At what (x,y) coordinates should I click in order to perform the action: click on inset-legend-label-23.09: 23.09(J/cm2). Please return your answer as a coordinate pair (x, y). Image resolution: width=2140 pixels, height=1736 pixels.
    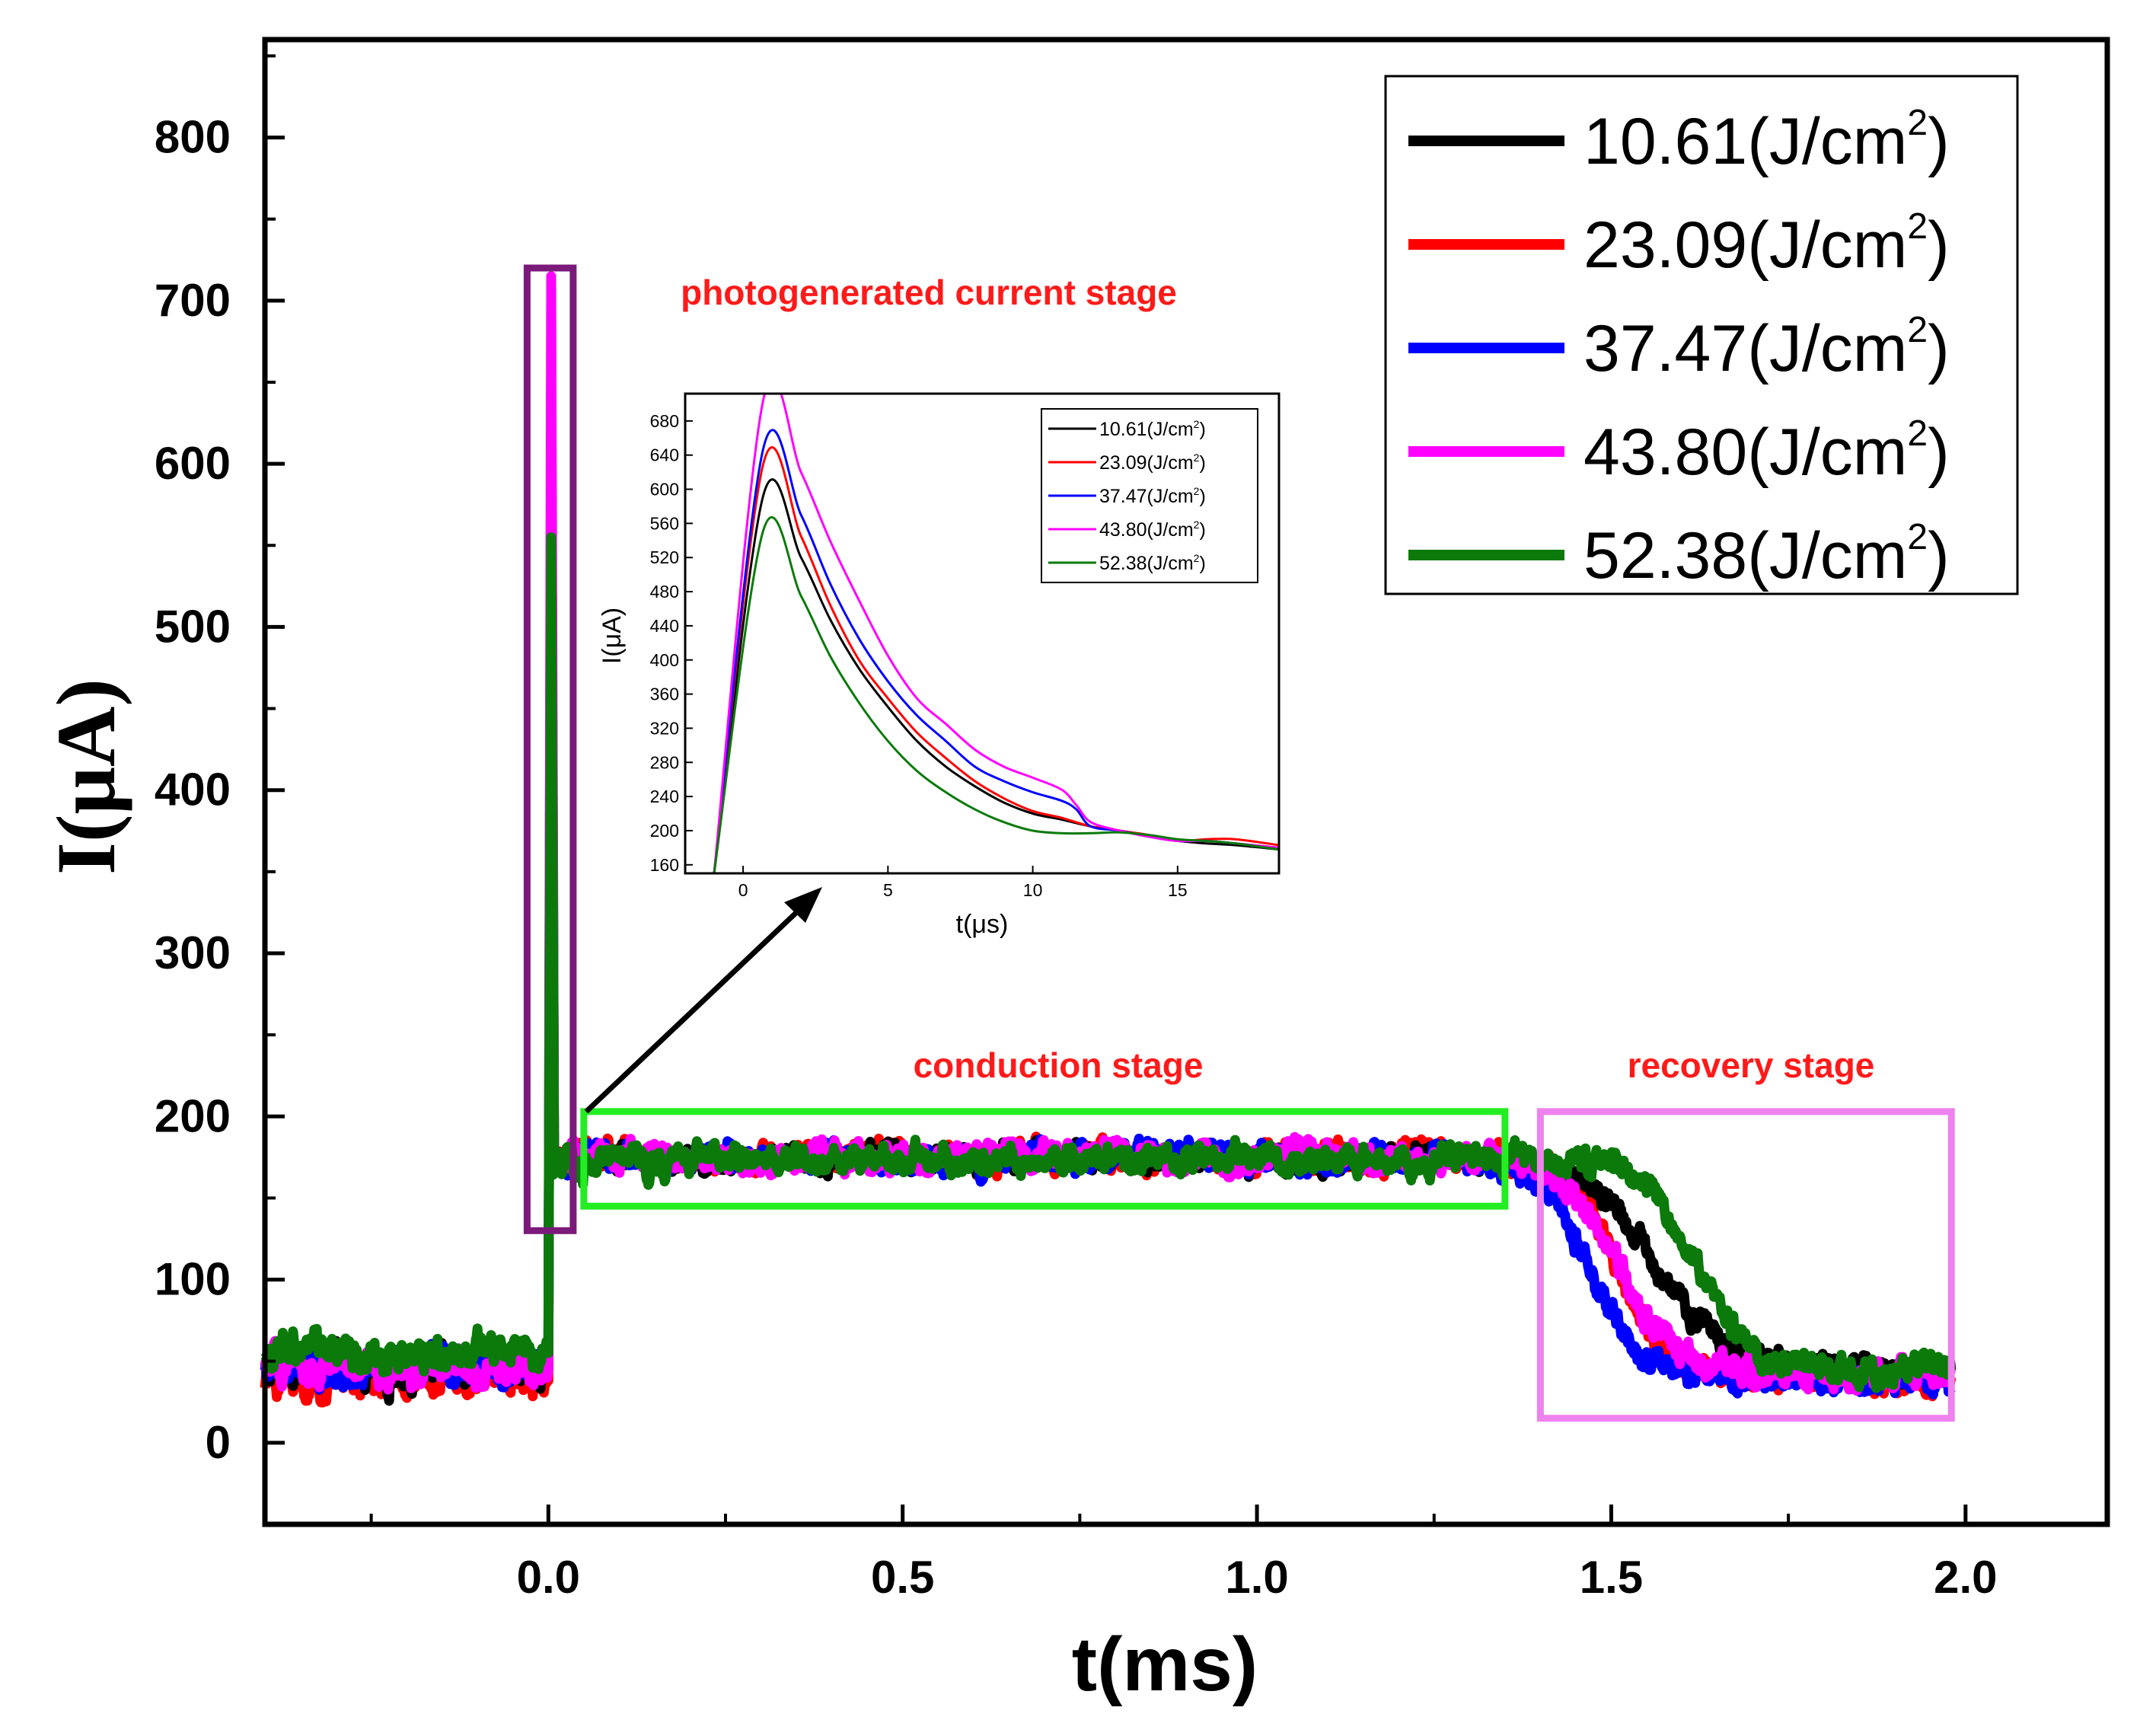
    Looking at the image, I should click on (1152, 463).